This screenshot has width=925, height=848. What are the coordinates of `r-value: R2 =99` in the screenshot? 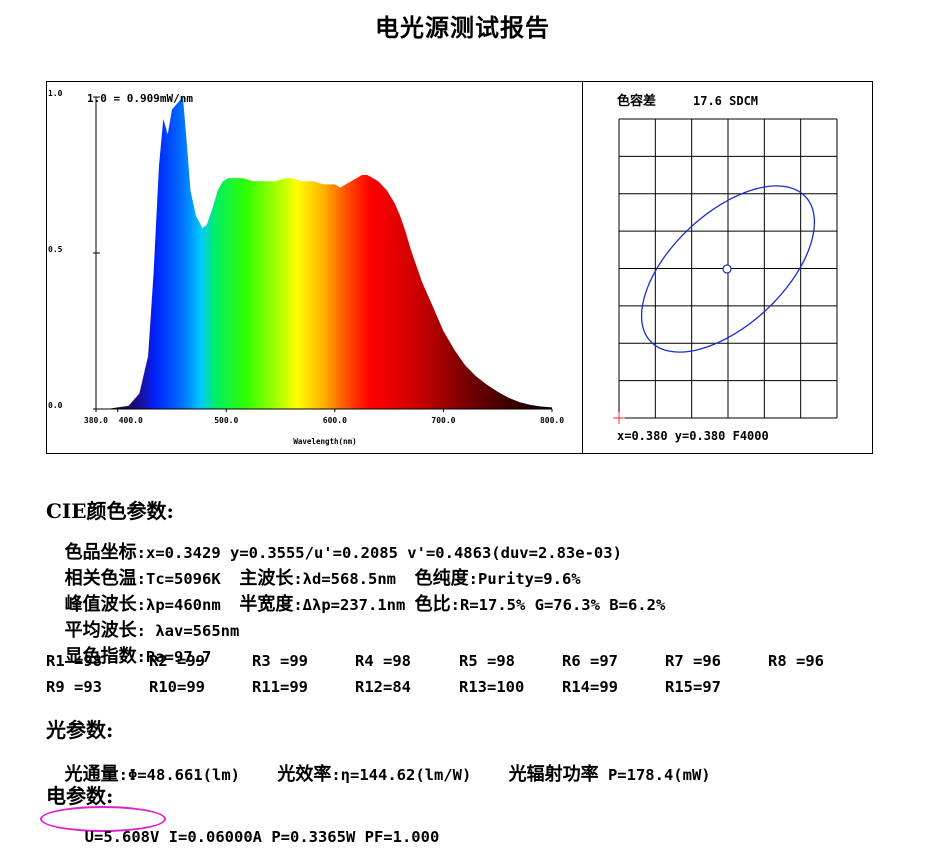 It's located at (177, 661).